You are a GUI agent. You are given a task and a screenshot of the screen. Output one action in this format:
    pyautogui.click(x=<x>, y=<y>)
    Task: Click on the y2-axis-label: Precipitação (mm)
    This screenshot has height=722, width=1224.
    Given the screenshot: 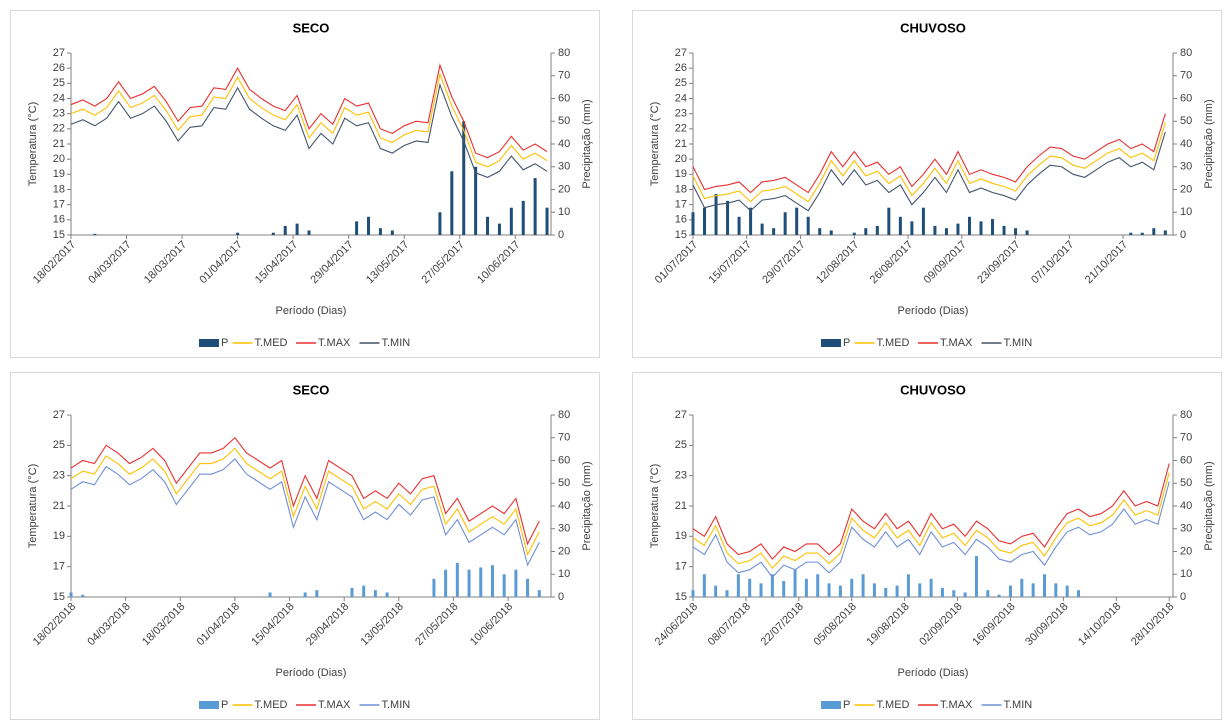 What is the action you would take?
    pyautogui.click(x=587, y=143)
    